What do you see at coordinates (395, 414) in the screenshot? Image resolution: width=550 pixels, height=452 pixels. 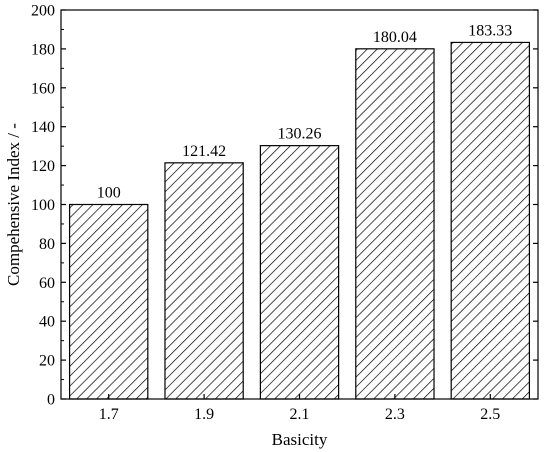 I see `x-tick-label: 2.3` at bounding box center [395, 414].